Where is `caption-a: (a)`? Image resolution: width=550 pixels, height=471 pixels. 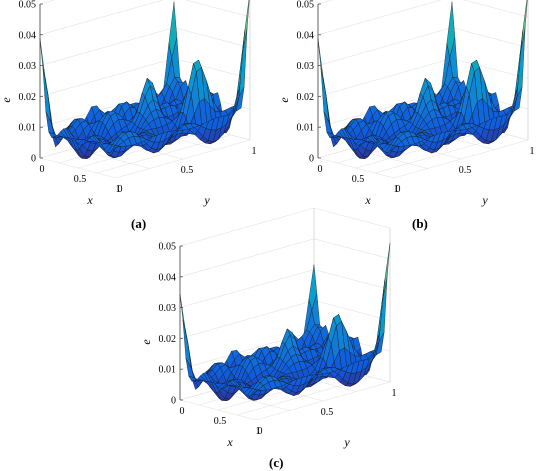 caption-a: (a) is located at coordinates (139, 223).